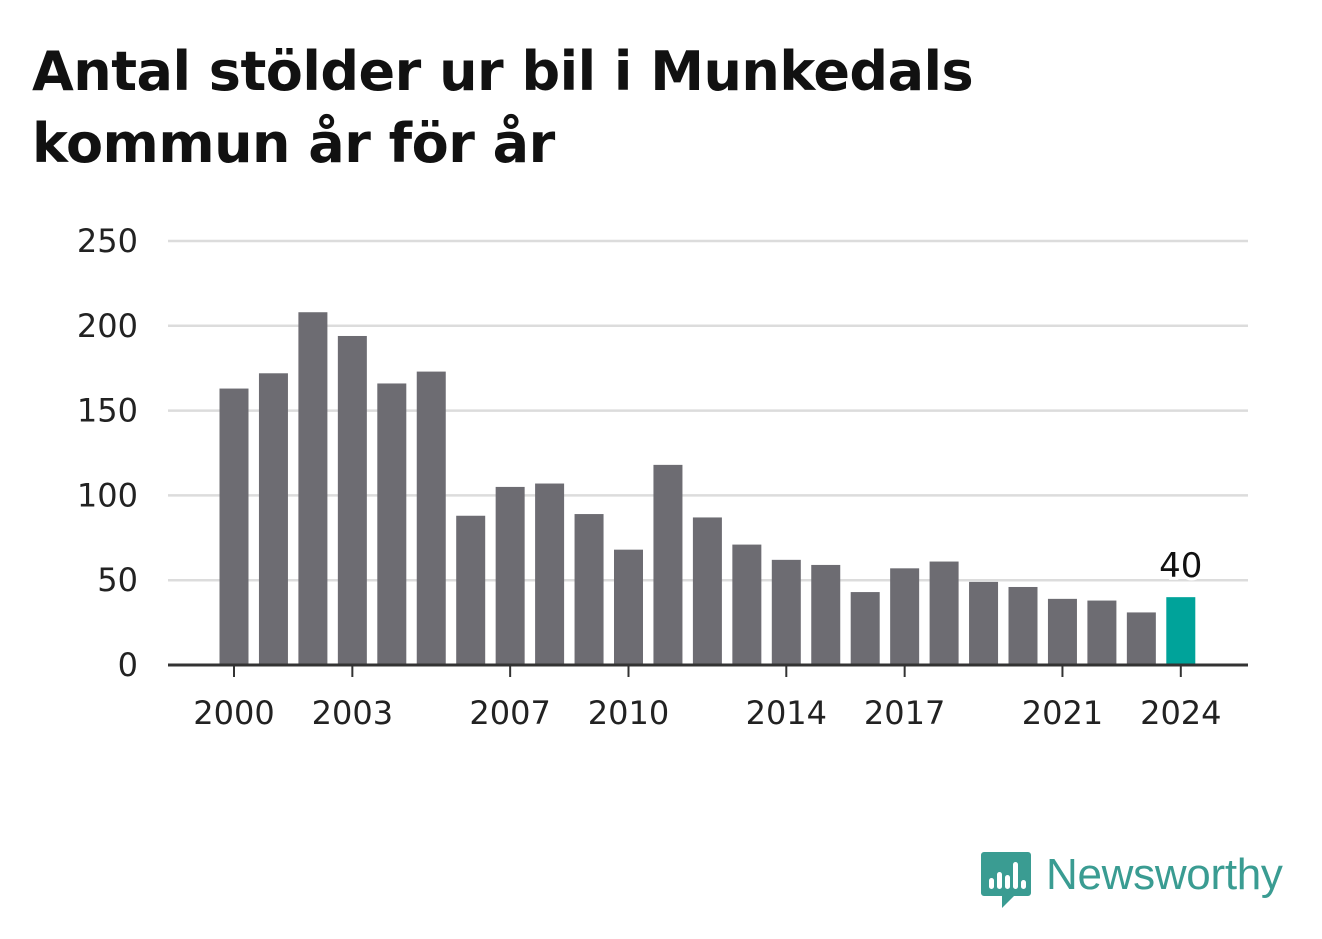 The height and width of the screenshot is (939, 1322). I want to click on x-tick-label: 2024, so click(1180, 713).